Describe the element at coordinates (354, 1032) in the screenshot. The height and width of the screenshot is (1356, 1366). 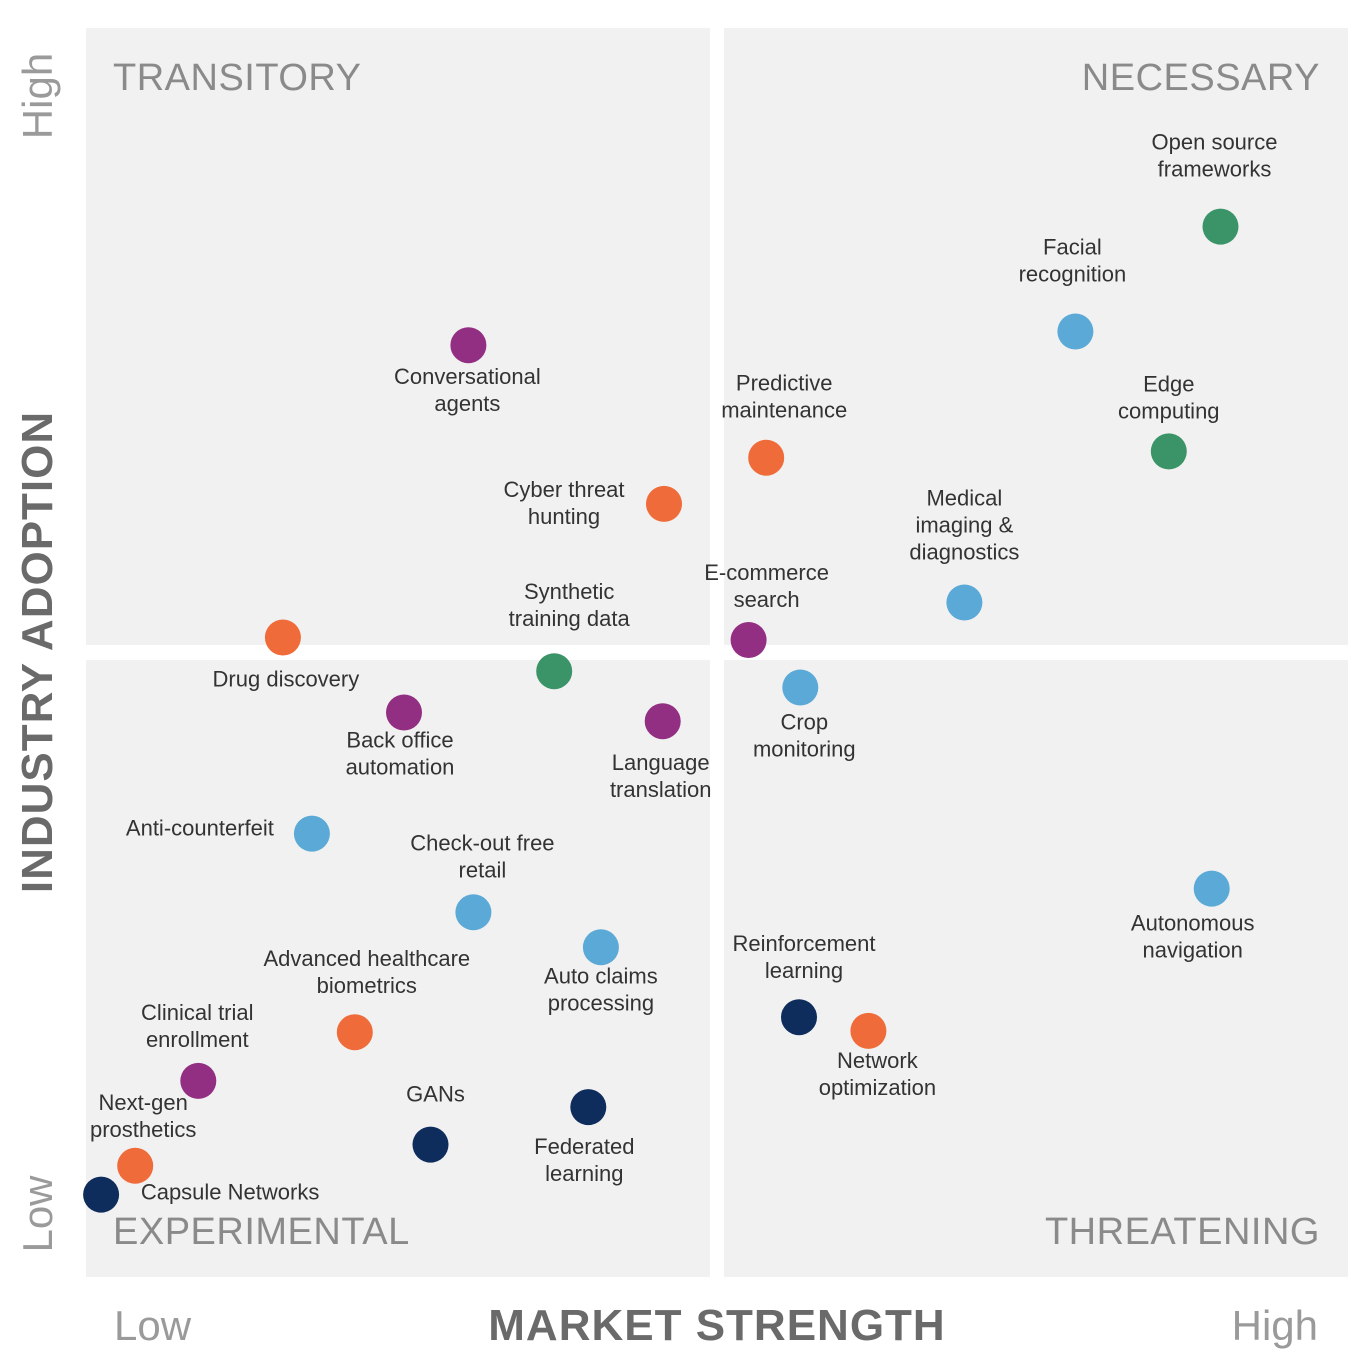
I see `point-advanced-healthcare-biometrics` at that location.